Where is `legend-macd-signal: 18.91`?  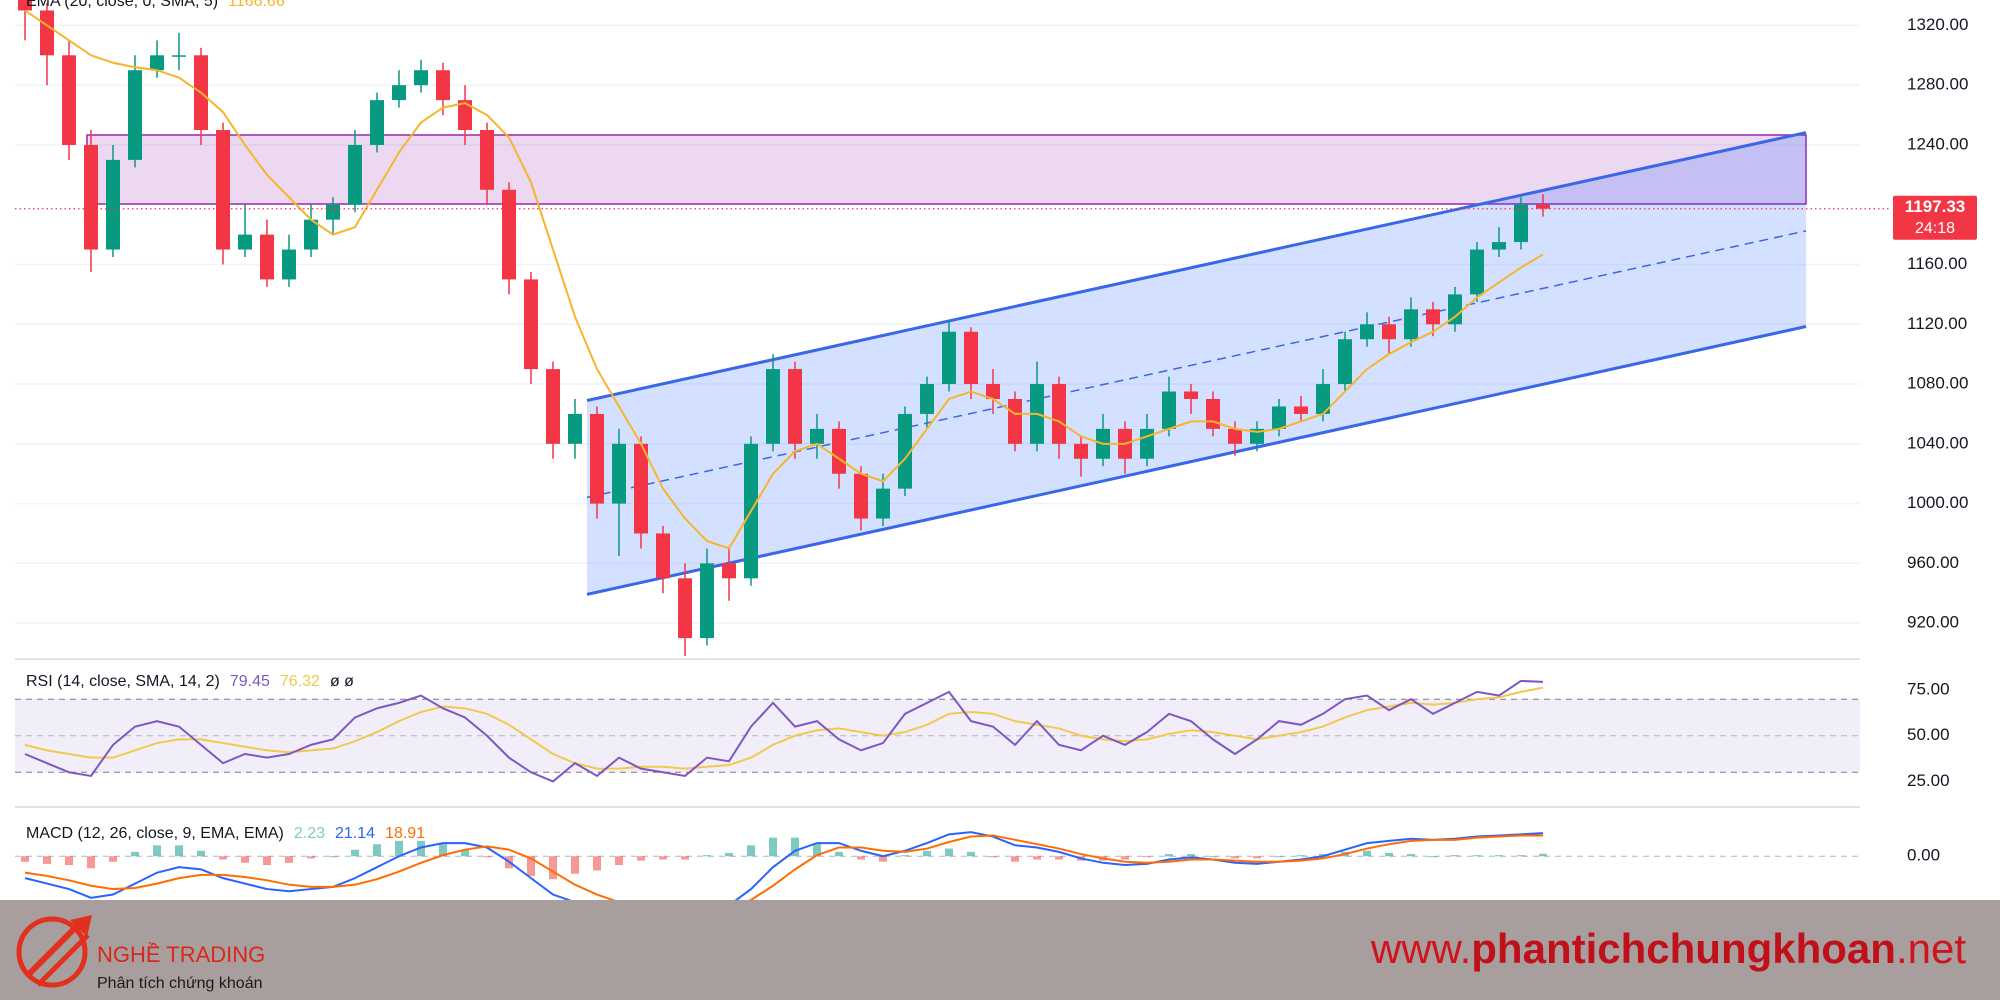 legend-macd-signal: 18.91 is located at coordinates (405, 833).